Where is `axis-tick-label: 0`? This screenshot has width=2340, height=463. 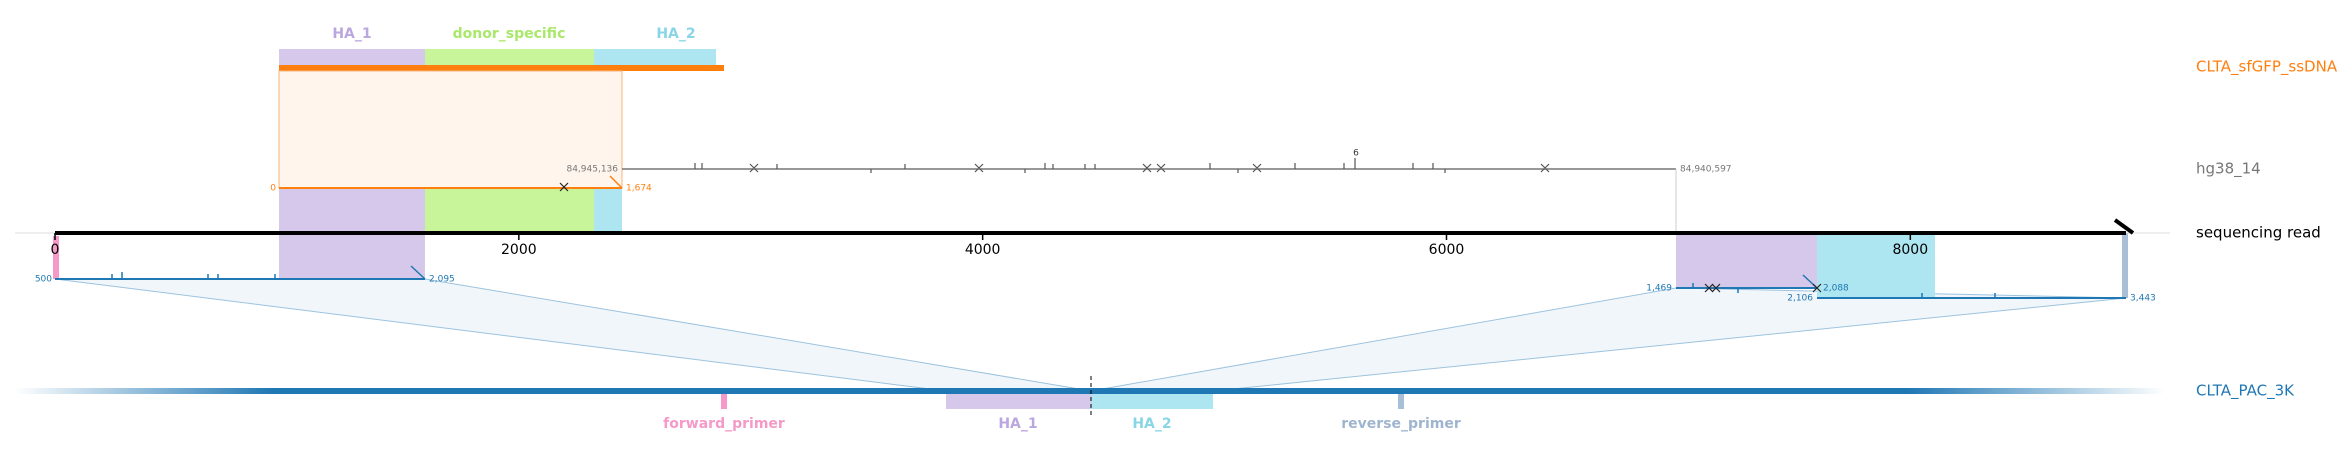
axis-tick-label: 0 is located at coordinates (55, 250).